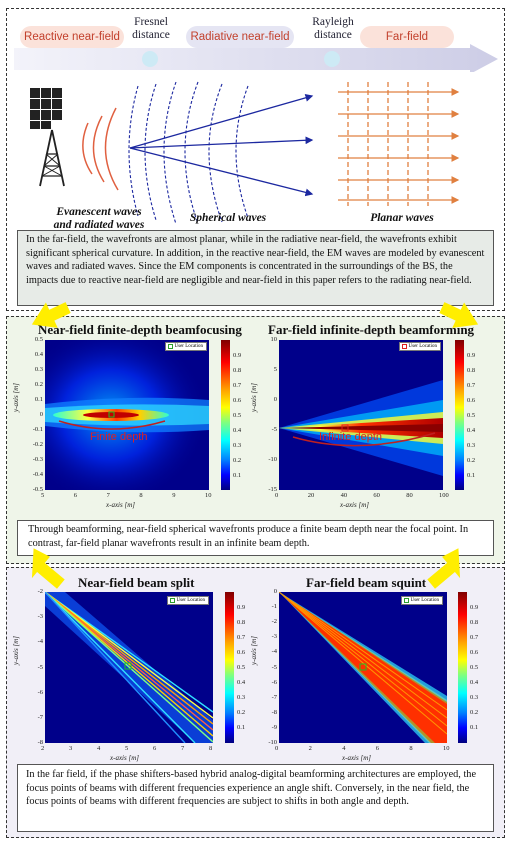 The height and width of the screenshot is (845, 511). What do you see at coordinates (275, 369) in the screenshot?
I see `chart2-ytick: 5` at bounding box center [275, 369].